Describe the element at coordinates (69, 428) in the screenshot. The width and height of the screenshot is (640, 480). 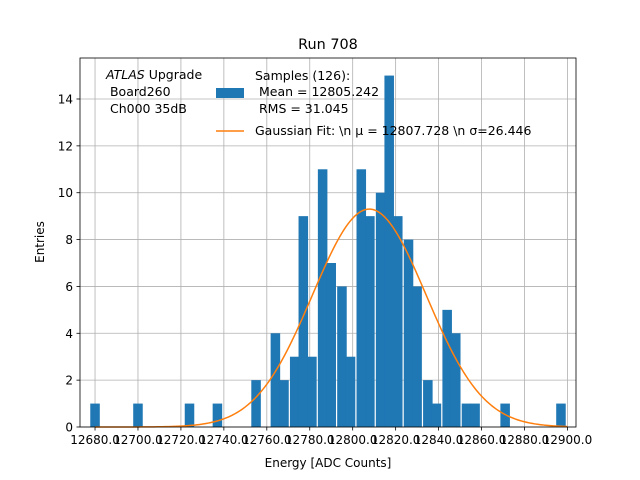
I see `y-tick-label: 0` at that location.